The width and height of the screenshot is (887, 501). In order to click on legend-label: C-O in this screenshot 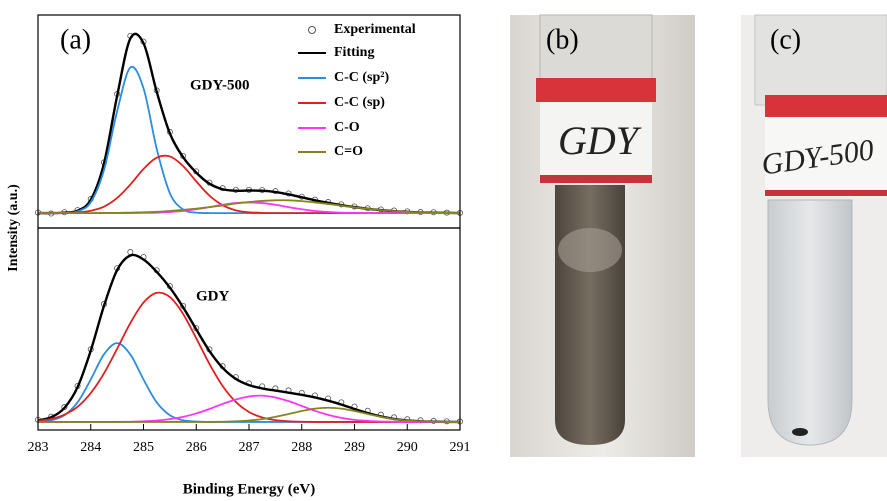, I will do `click(347, 127)`.